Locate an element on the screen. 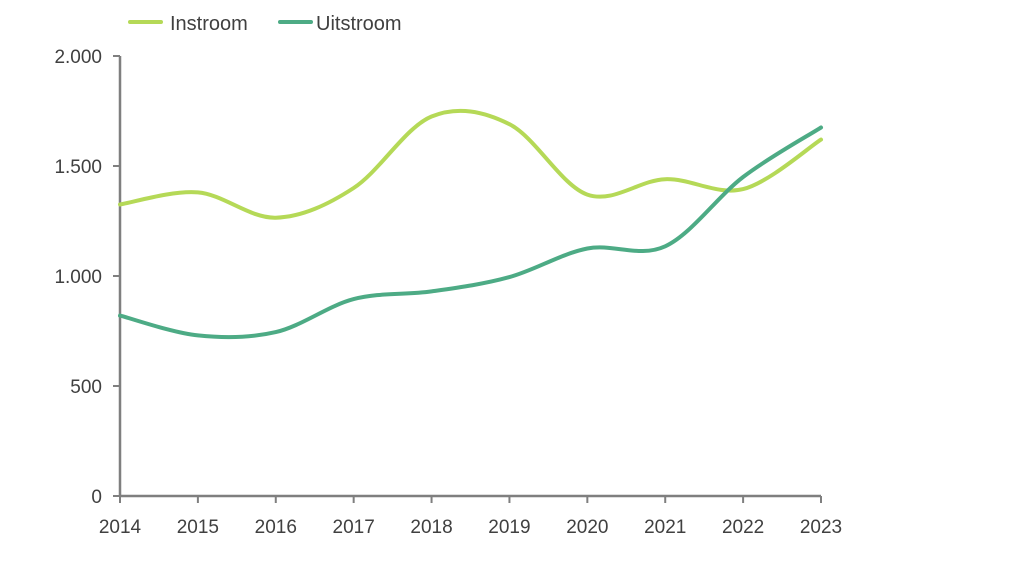 The width and height of the screenshot is (1024, 561). x-tick-label: 2017 is located at coordinates (354, 527).